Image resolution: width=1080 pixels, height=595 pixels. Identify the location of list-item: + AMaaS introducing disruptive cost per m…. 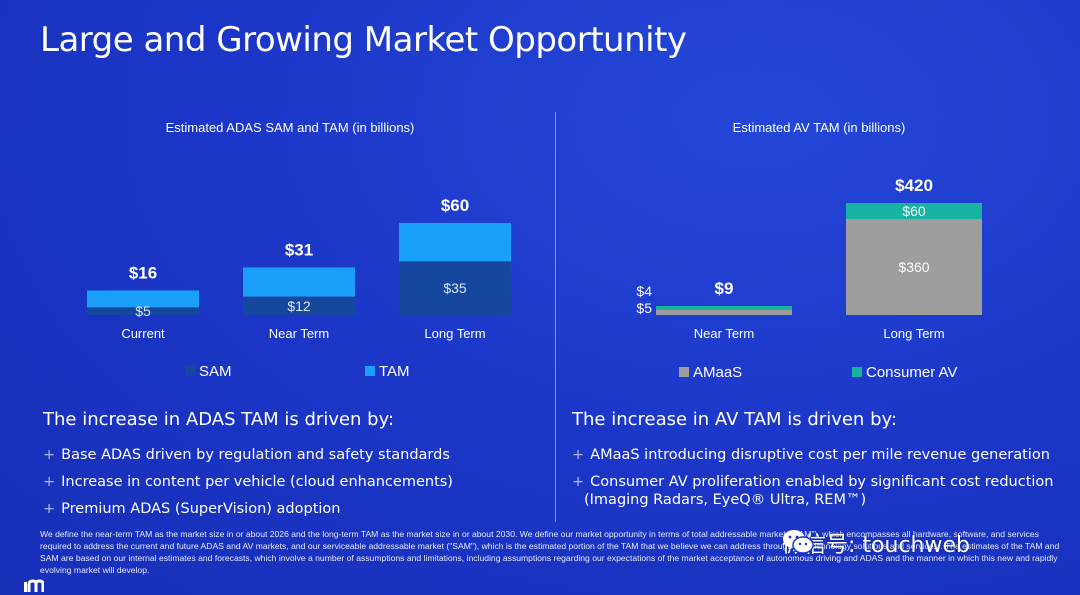
(811, 455).